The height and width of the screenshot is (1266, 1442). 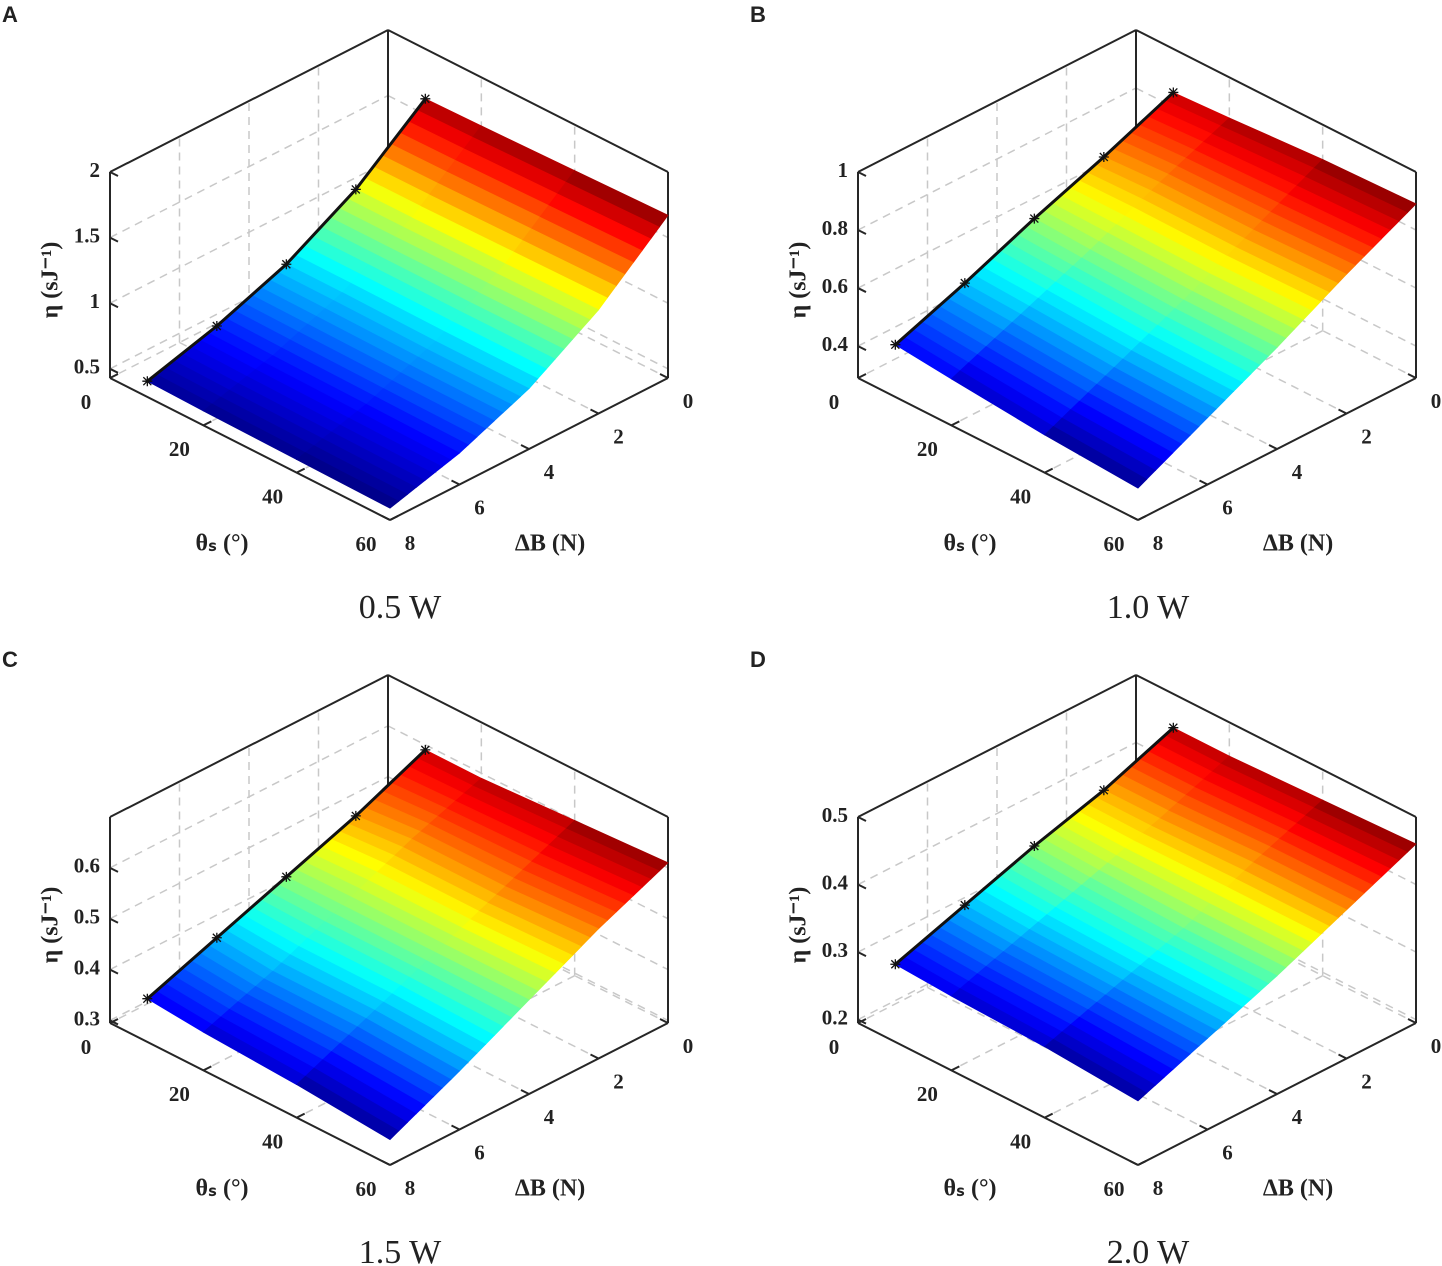 I want to click on panel-label: D, so click(x=758, y=659).